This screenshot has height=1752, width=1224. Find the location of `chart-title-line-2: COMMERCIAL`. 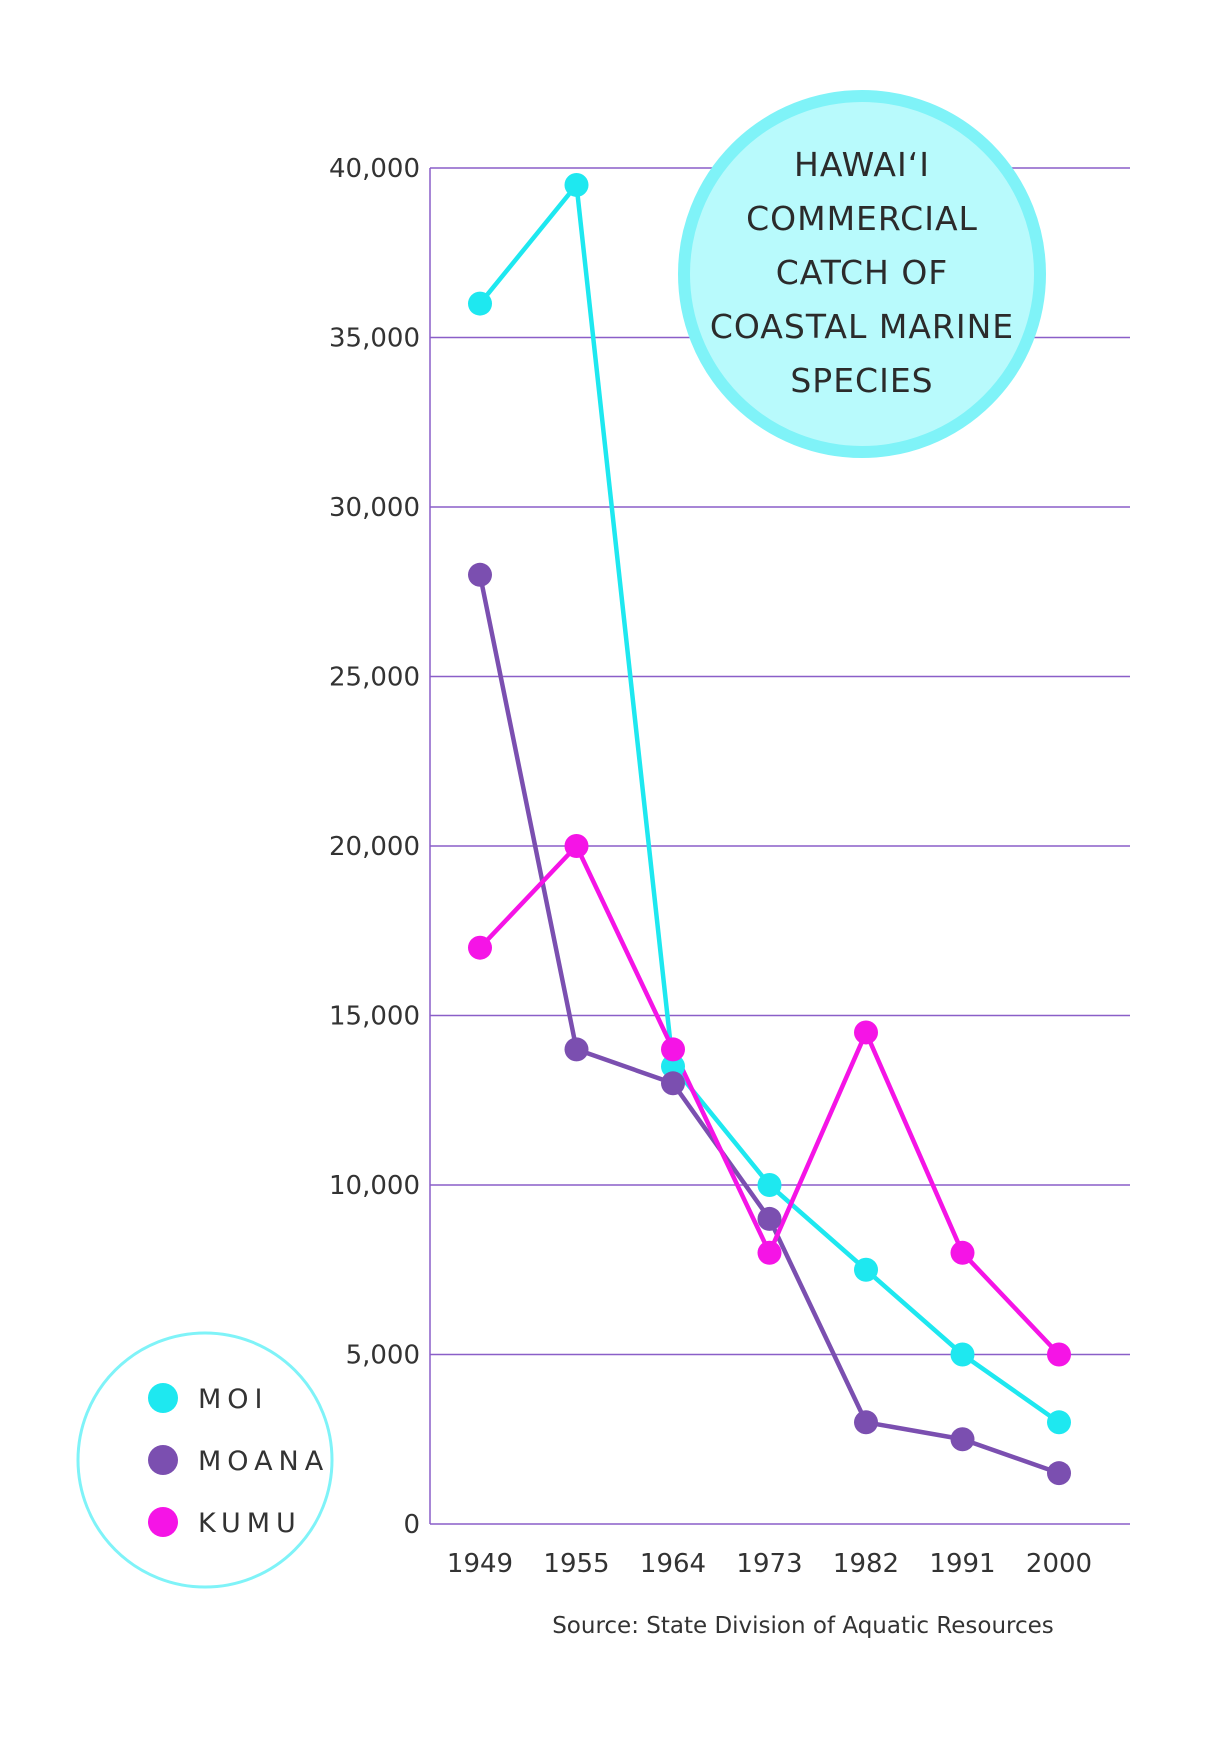

chart-title-line-2: COMMERCIAL is located at coordinates (862, 218).